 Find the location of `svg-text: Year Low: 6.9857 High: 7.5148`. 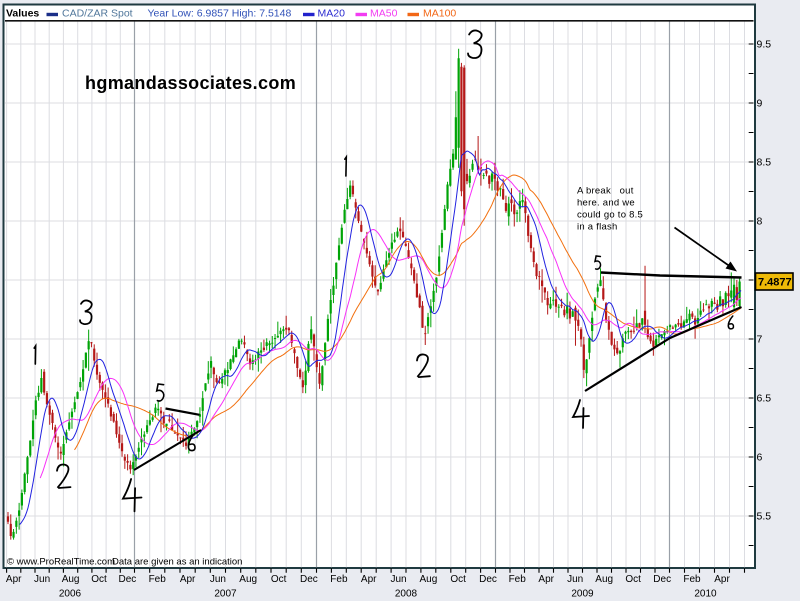

svg-text: Year Low: 6.9857 High: 7.5148 is located at coordinates (220, 14).